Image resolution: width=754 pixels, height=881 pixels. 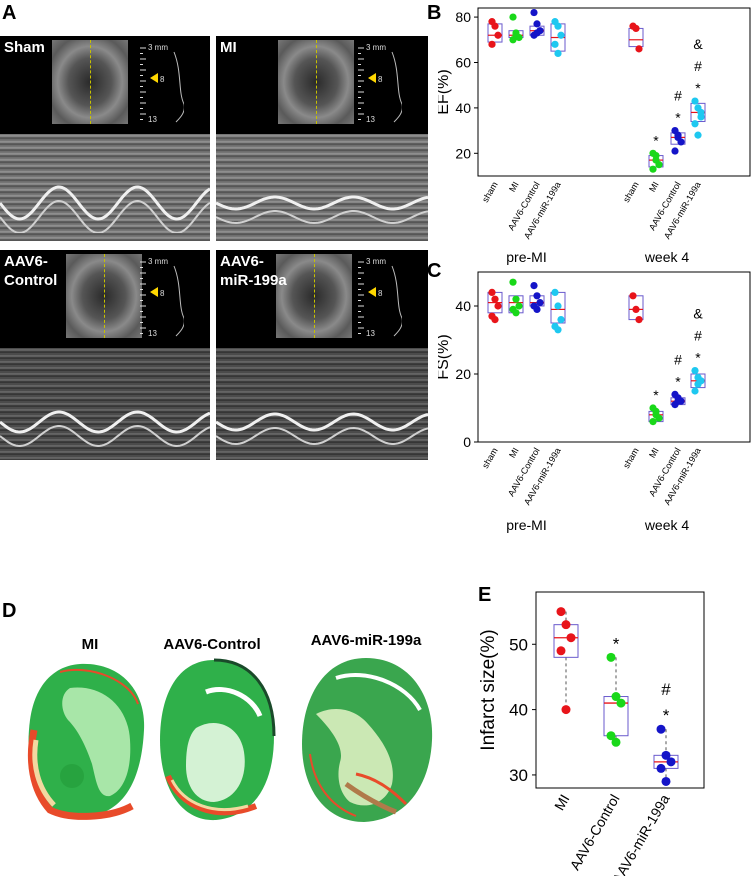 I want to click on heart-section-mir199a, so click(x=367, y=740).